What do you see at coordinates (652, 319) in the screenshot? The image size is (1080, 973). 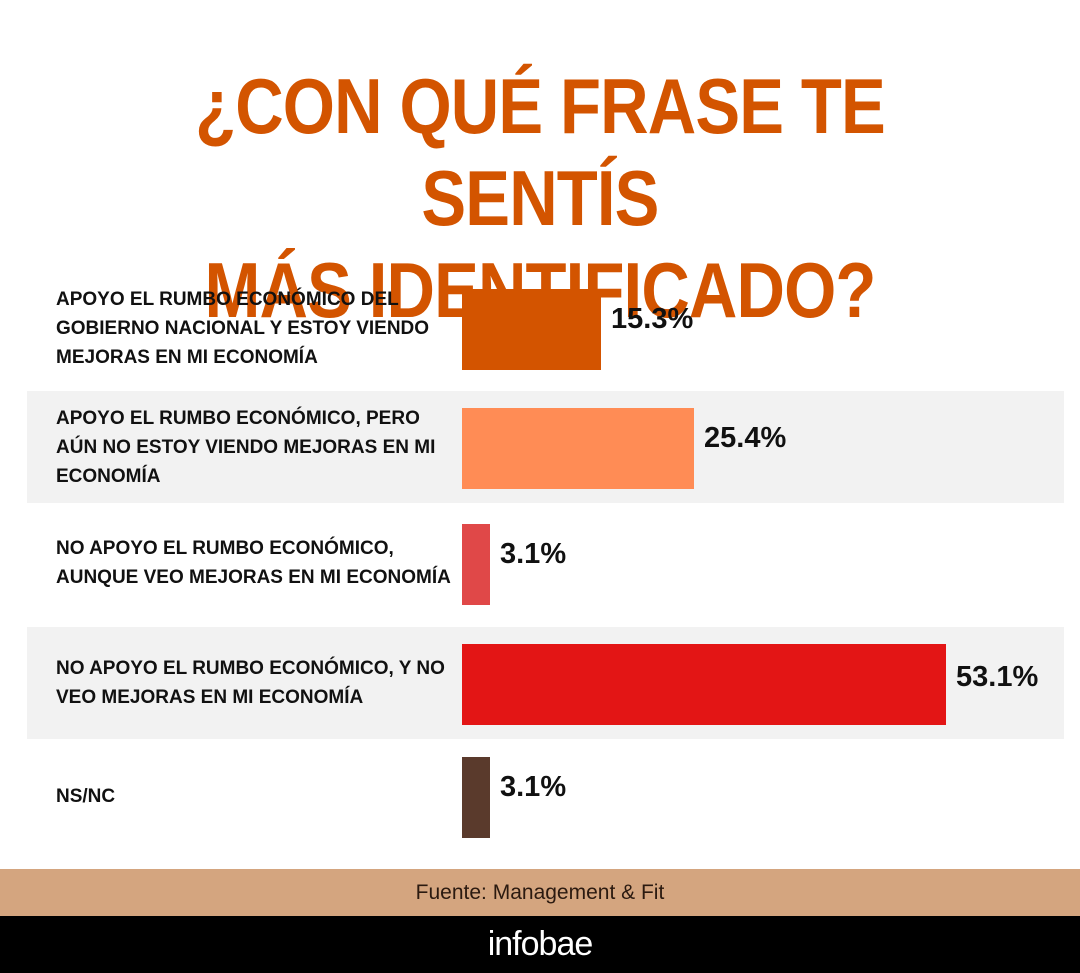 I see `value-label: 15.3%` at bounding box center [652, 319].